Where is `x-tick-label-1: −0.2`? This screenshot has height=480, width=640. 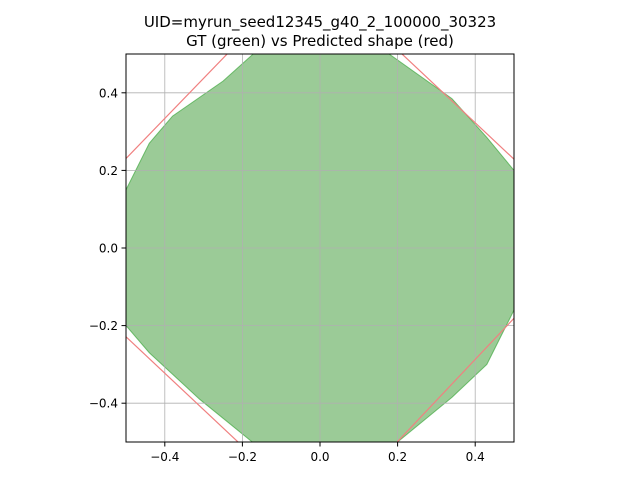 x-tick-label-1: −0.2 is located at coordinates (242, 457).